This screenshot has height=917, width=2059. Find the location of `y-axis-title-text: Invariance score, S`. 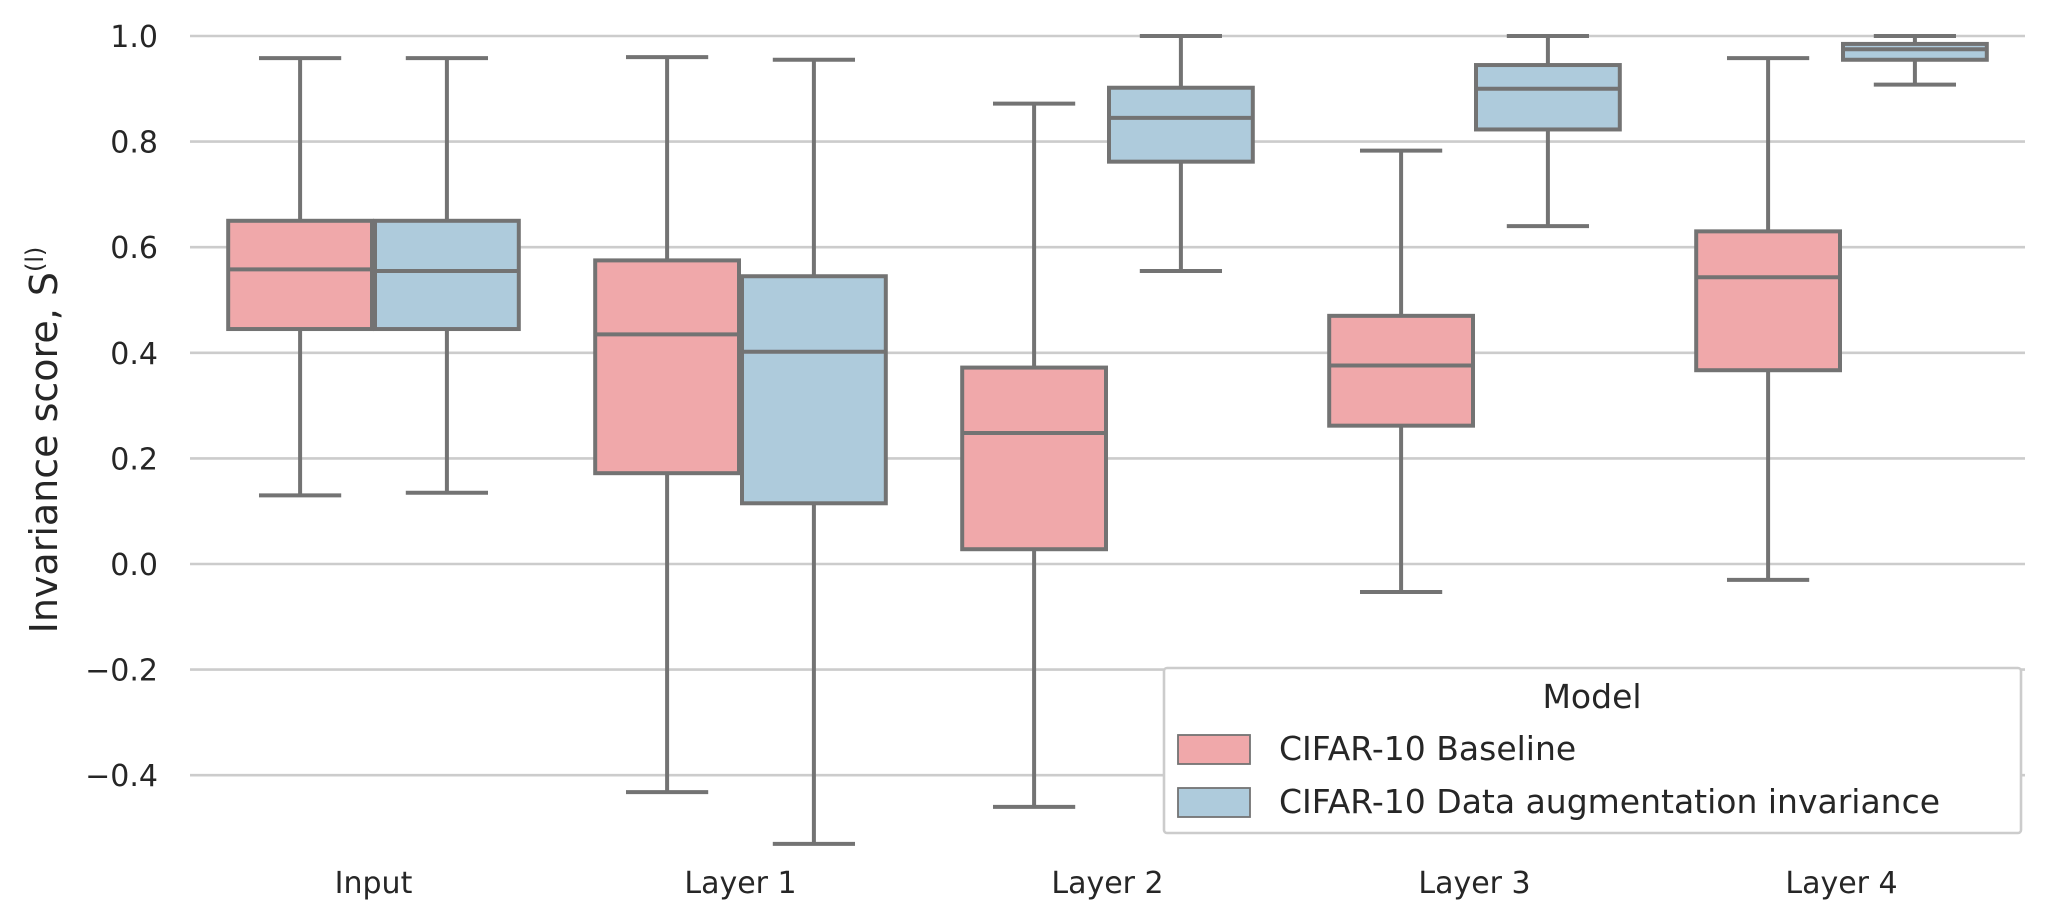

y-axis-title-text: Invariance score, S is located at coordinates (44, 452).